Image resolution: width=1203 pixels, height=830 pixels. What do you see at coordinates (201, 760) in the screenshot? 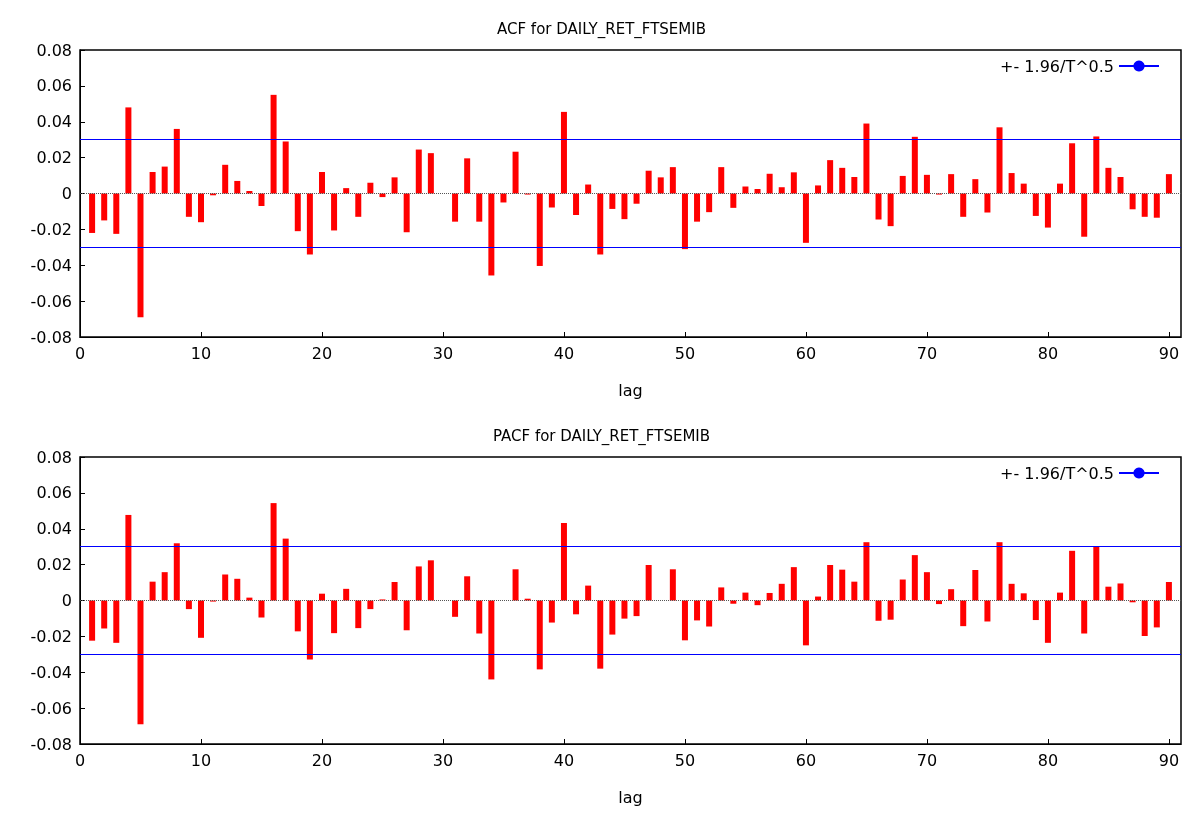
I see `x-tick-label: 10` at bounding box center [201, 760].